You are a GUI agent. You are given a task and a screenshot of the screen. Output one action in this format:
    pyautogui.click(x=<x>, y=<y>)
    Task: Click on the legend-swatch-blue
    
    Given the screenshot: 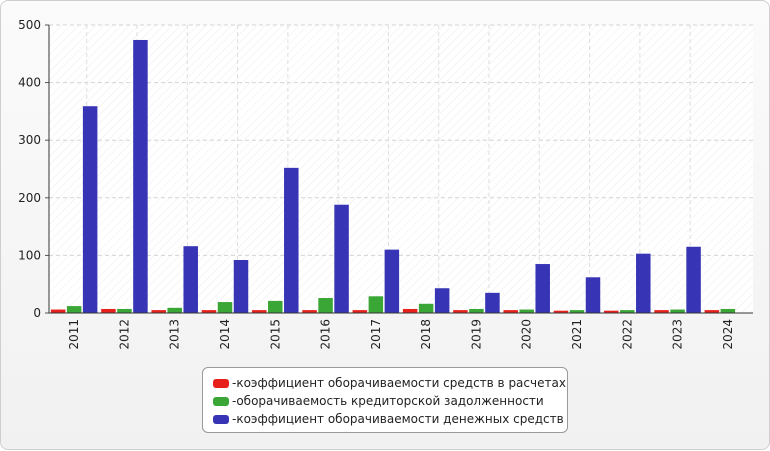 What is the action you would take?
    pyautogui.click(x=221, y=419)
    